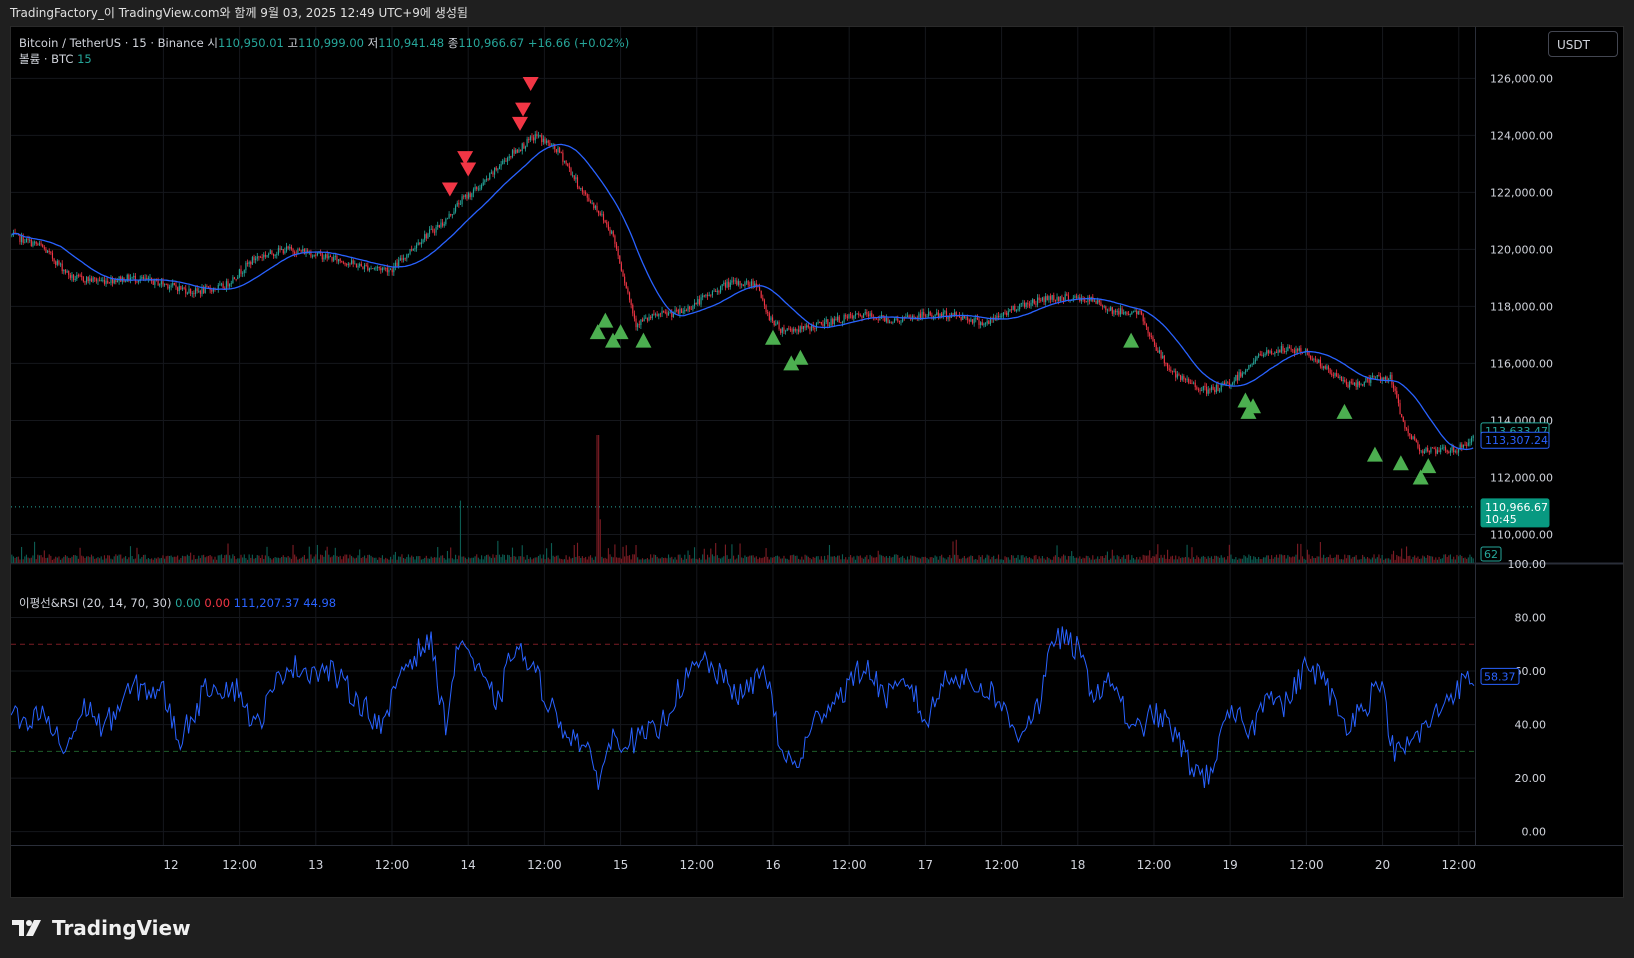 The image size is (1634, 958). What do you see at coordinates (1521, 249) in the screenshot?
I see `price-axis-tick: 120,000.00` at bounding box center [1521, 249].